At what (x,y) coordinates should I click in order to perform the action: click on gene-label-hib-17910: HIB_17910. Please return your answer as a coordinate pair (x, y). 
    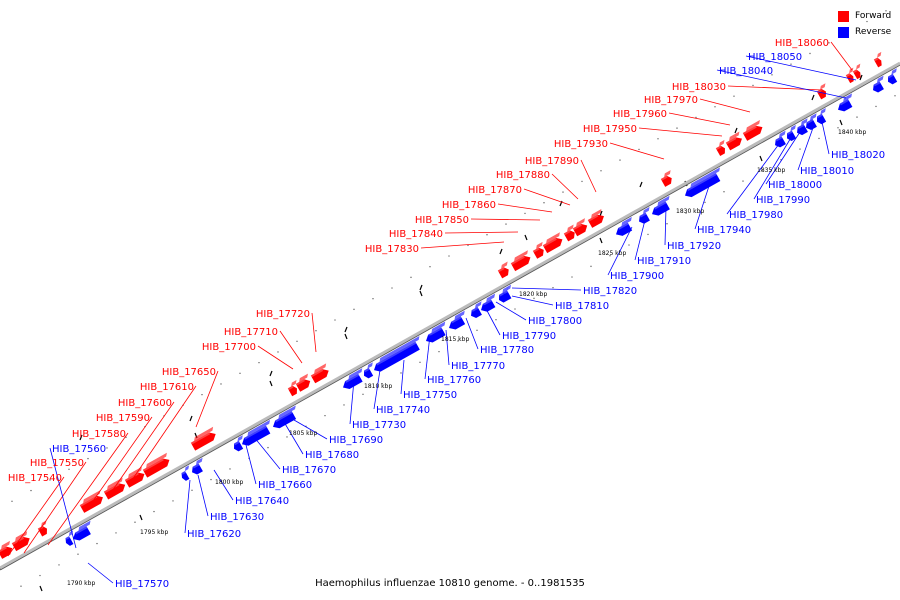
    Looking at the image, I should click on (664, 261).